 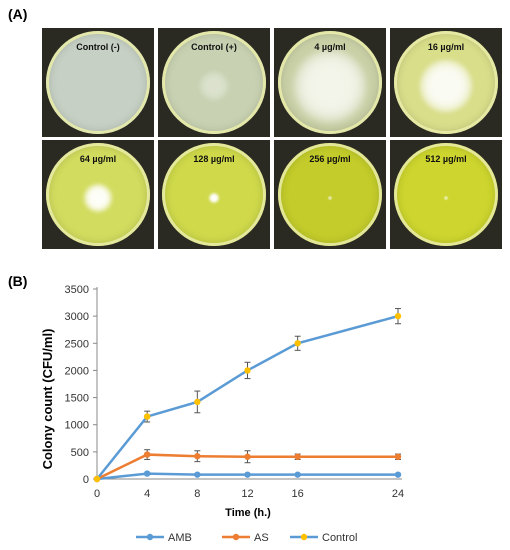 I want to click on x-tick-label: 0, so click(x=97, y=494).